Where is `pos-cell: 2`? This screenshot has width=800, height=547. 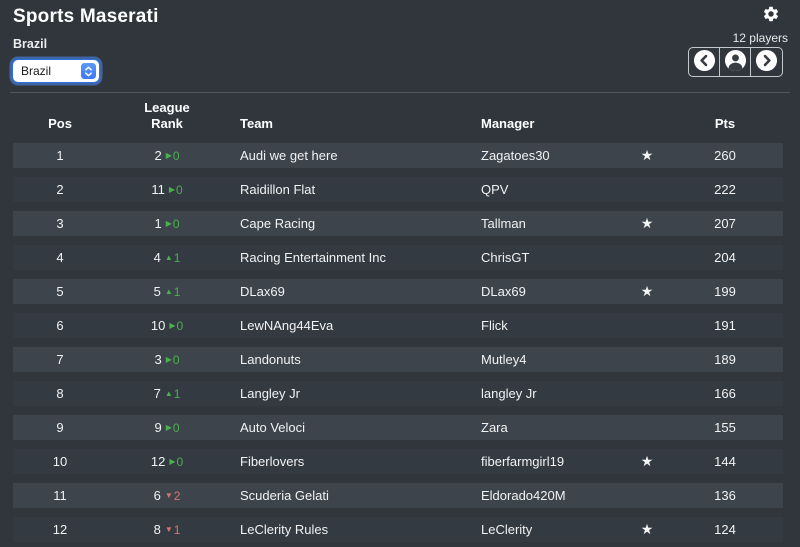 pos-cell: 2 is located at coordinates (60, 189).